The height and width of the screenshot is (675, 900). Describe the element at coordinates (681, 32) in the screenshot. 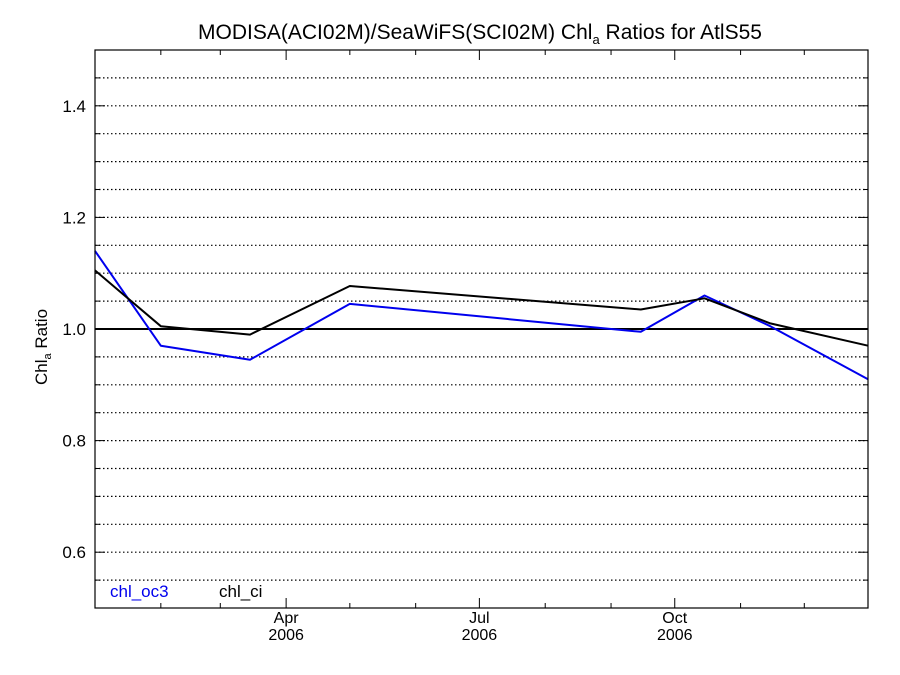

I see `chart-title-suffix: Ratios for AtlS55` at that location.